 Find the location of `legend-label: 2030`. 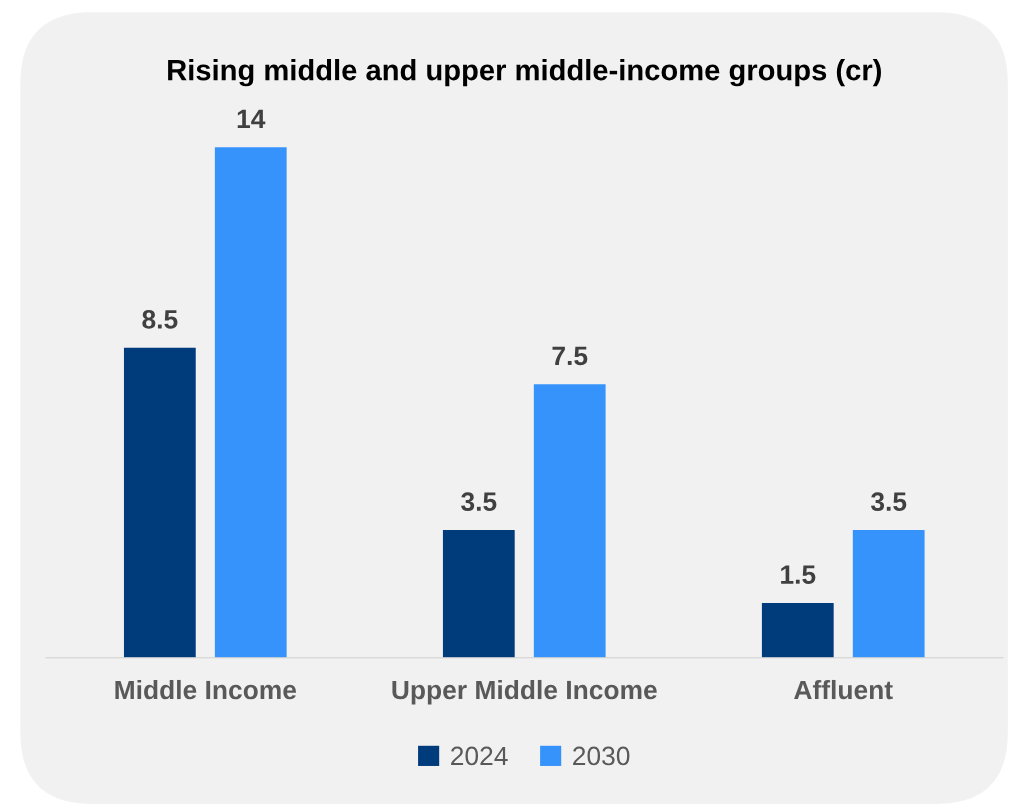

legend-label: 2030 is located at coordinates (601, 756).